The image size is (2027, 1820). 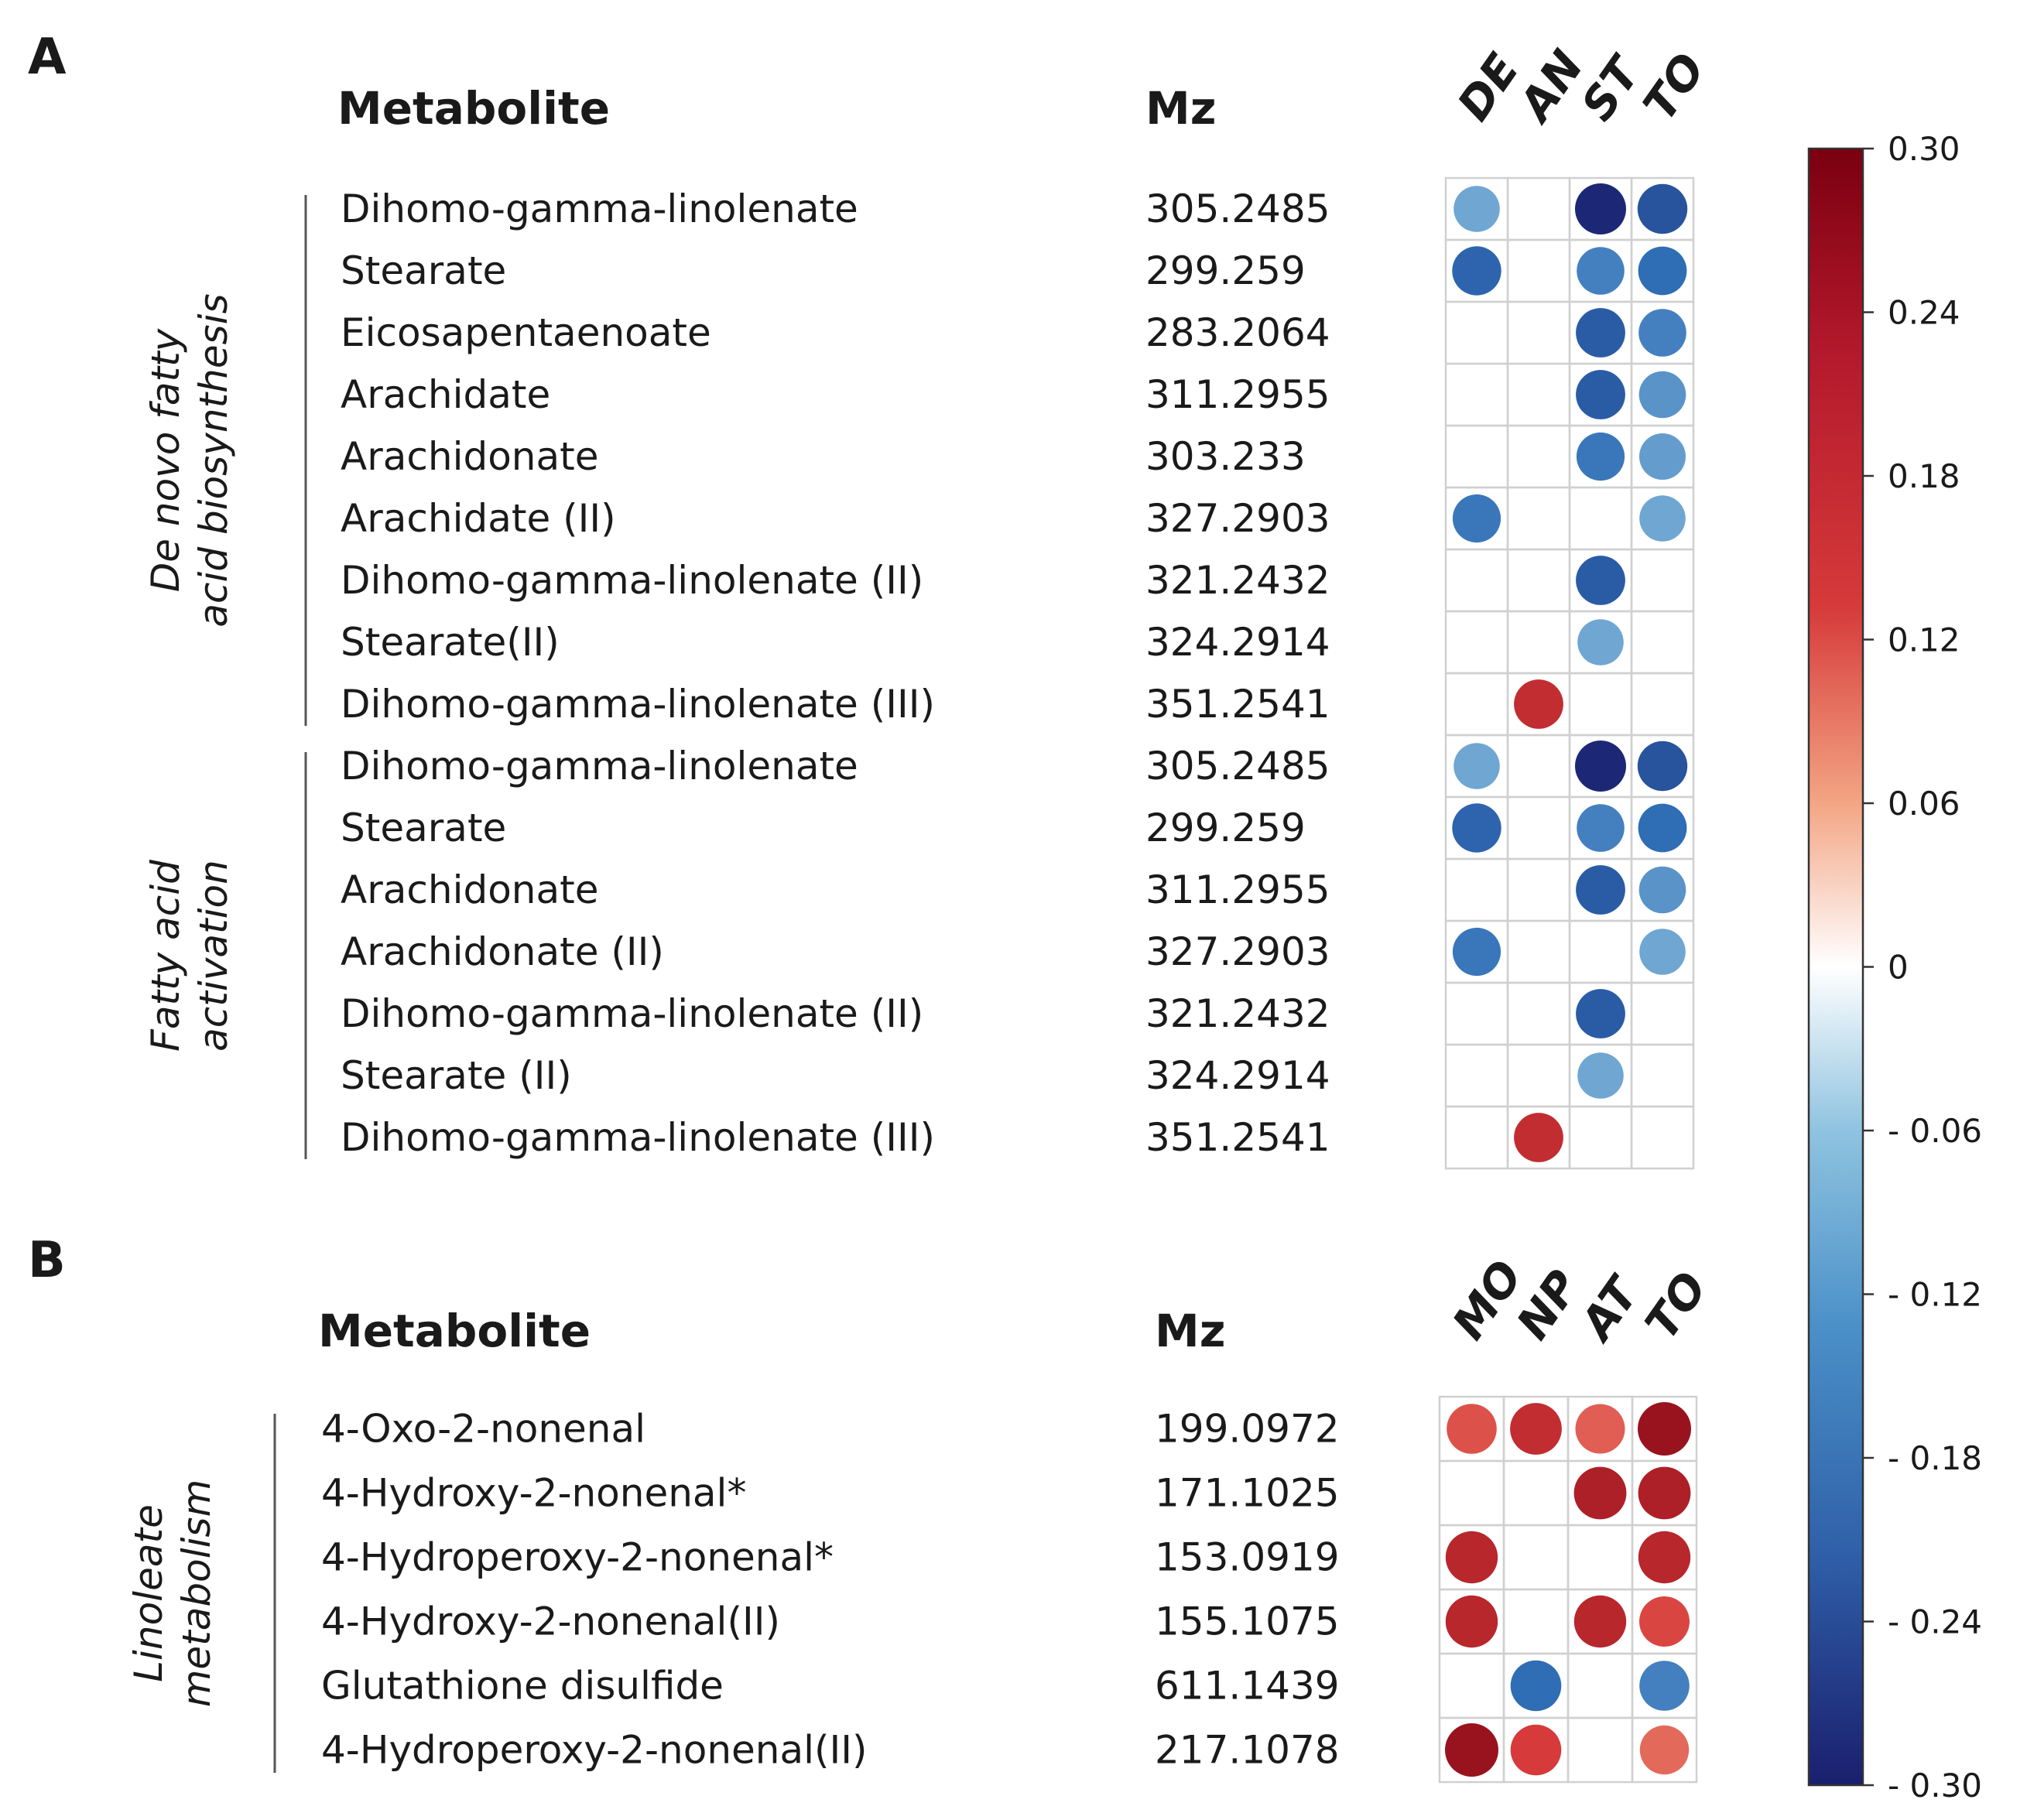 What do you see at coordinates (1237, 333) in the screenshot?
I see `metabolite-mz: 283.2064` at bounding box center [1237, 333].